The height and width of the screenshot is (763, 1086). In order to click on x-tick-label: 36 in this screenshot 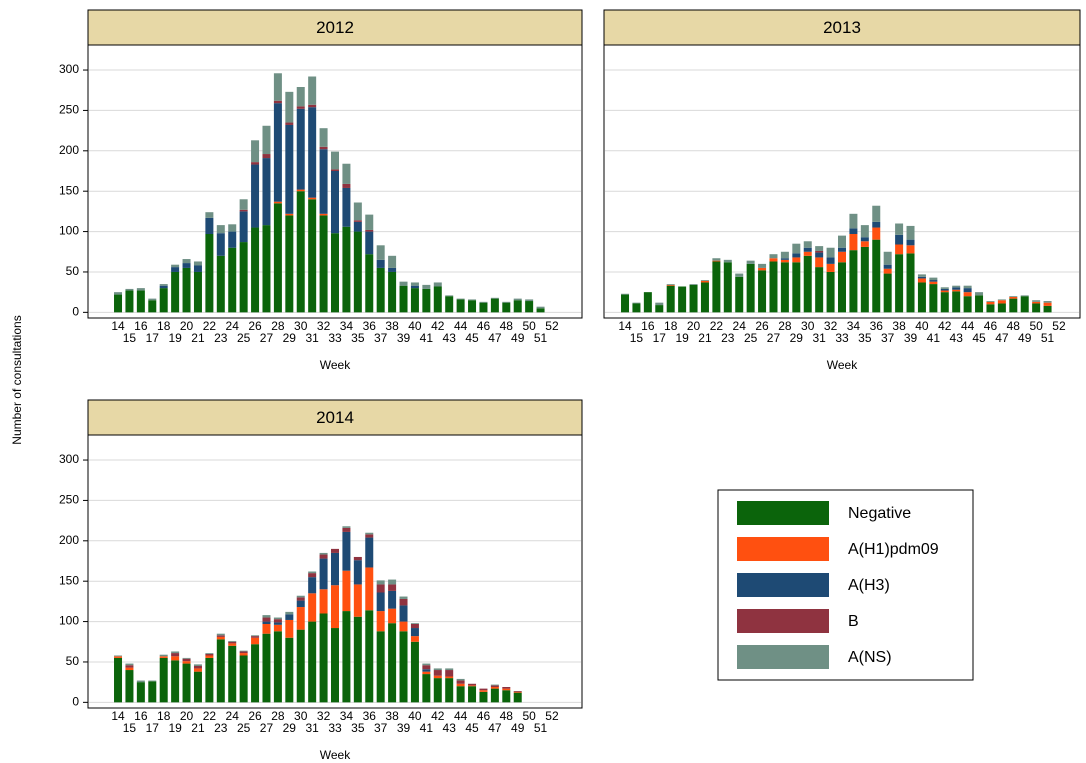, I will do `click(370, 326)`.